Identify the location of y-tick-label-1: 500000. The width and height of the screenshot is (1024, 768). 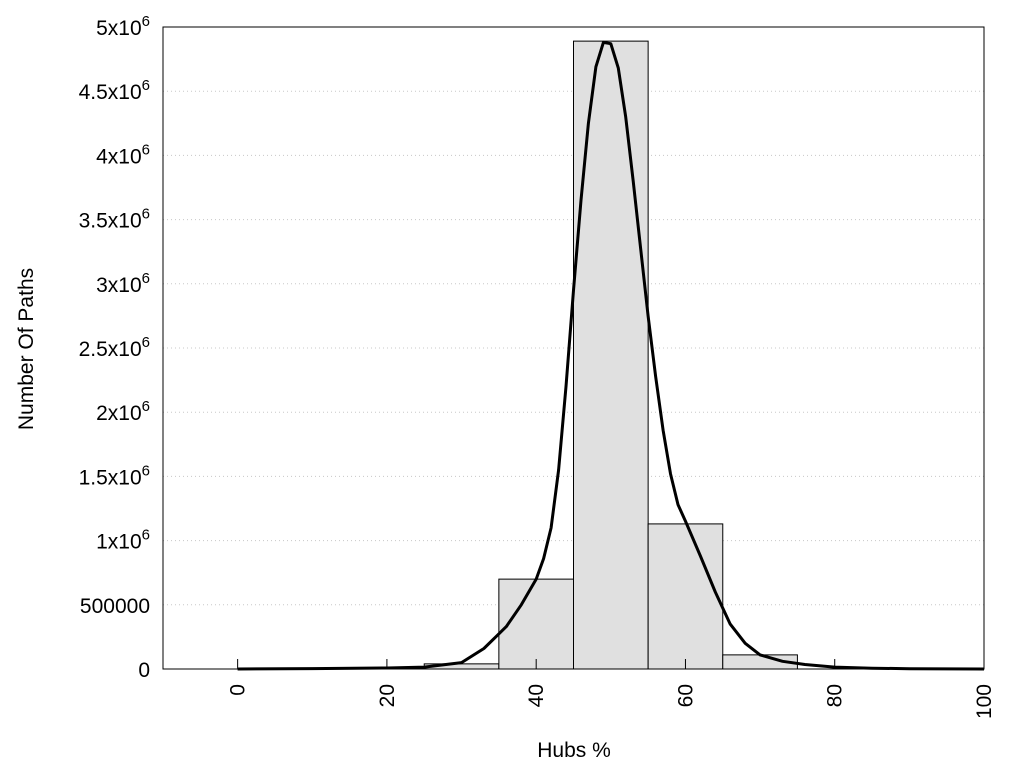
(115, 606).